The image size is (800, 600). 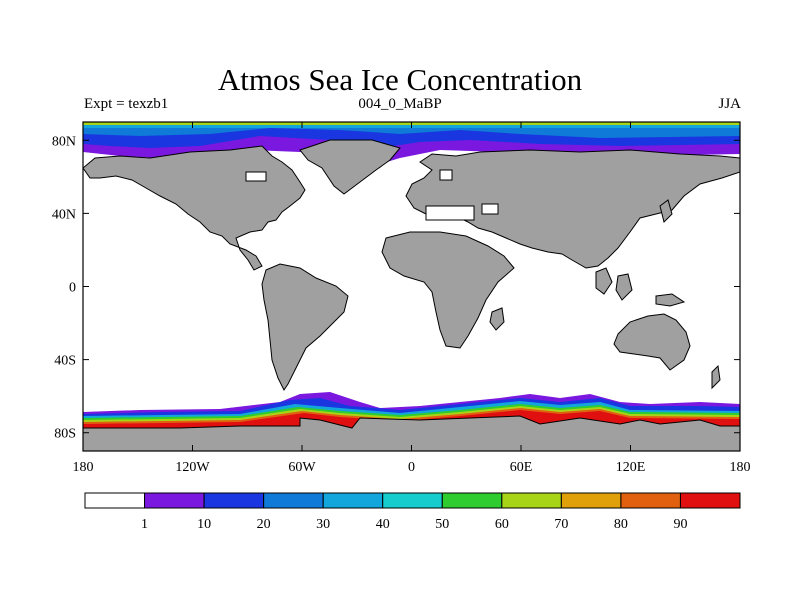 What do you see at coordinates (411, 467) in the screenshot?
I see `x-tick-label: 0` at bounding box center [411, 467].